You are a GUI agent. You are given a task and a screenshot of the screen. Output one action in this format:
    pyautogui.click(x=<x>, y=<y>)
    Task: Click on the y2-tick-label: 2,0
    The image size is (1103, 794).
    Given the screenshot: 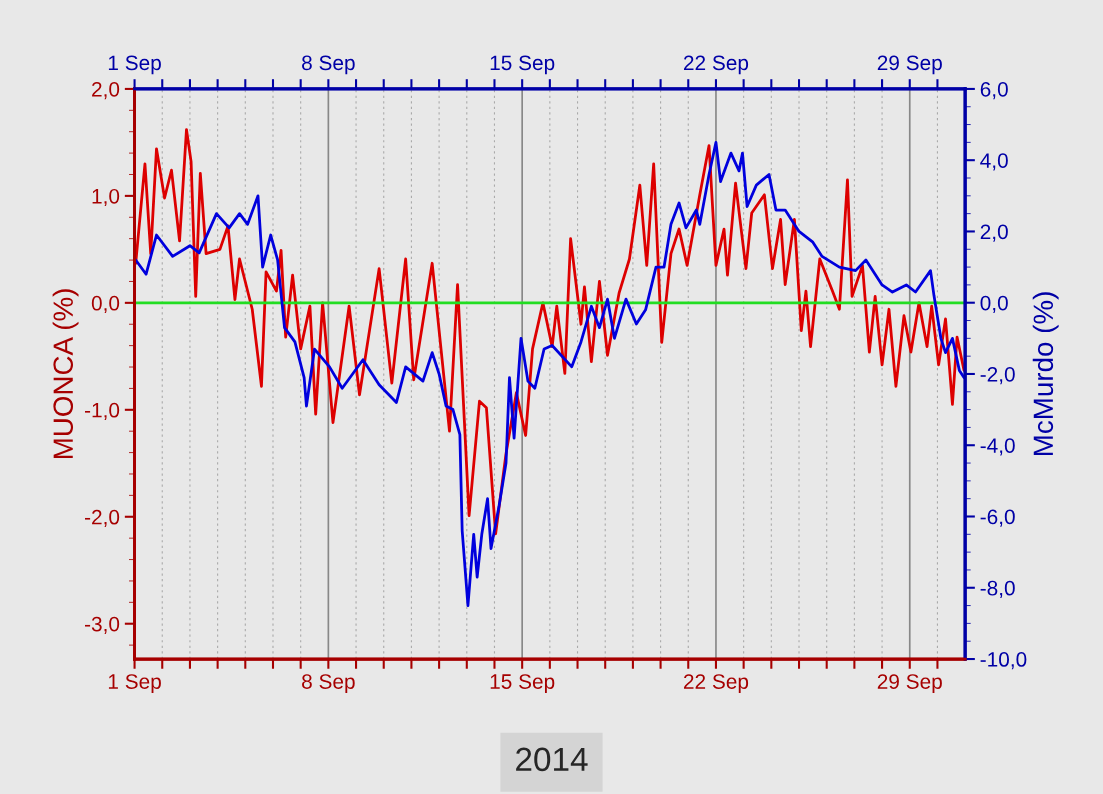 What is the action you would take?
    pyautogui.click(x=994, y=233)
    